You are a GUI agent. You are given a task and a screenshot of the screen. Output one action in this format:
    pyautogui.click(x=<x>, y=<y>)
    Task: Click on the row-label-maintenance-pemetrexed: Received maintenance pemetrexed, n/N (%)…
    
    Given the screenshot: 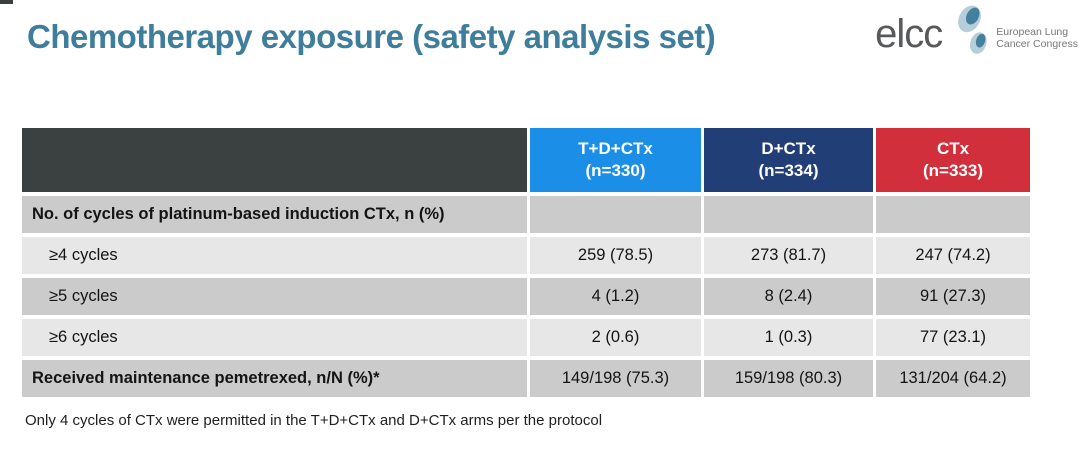 What is the action you would take?
    pyautogui.click(x=274, y=378)
    